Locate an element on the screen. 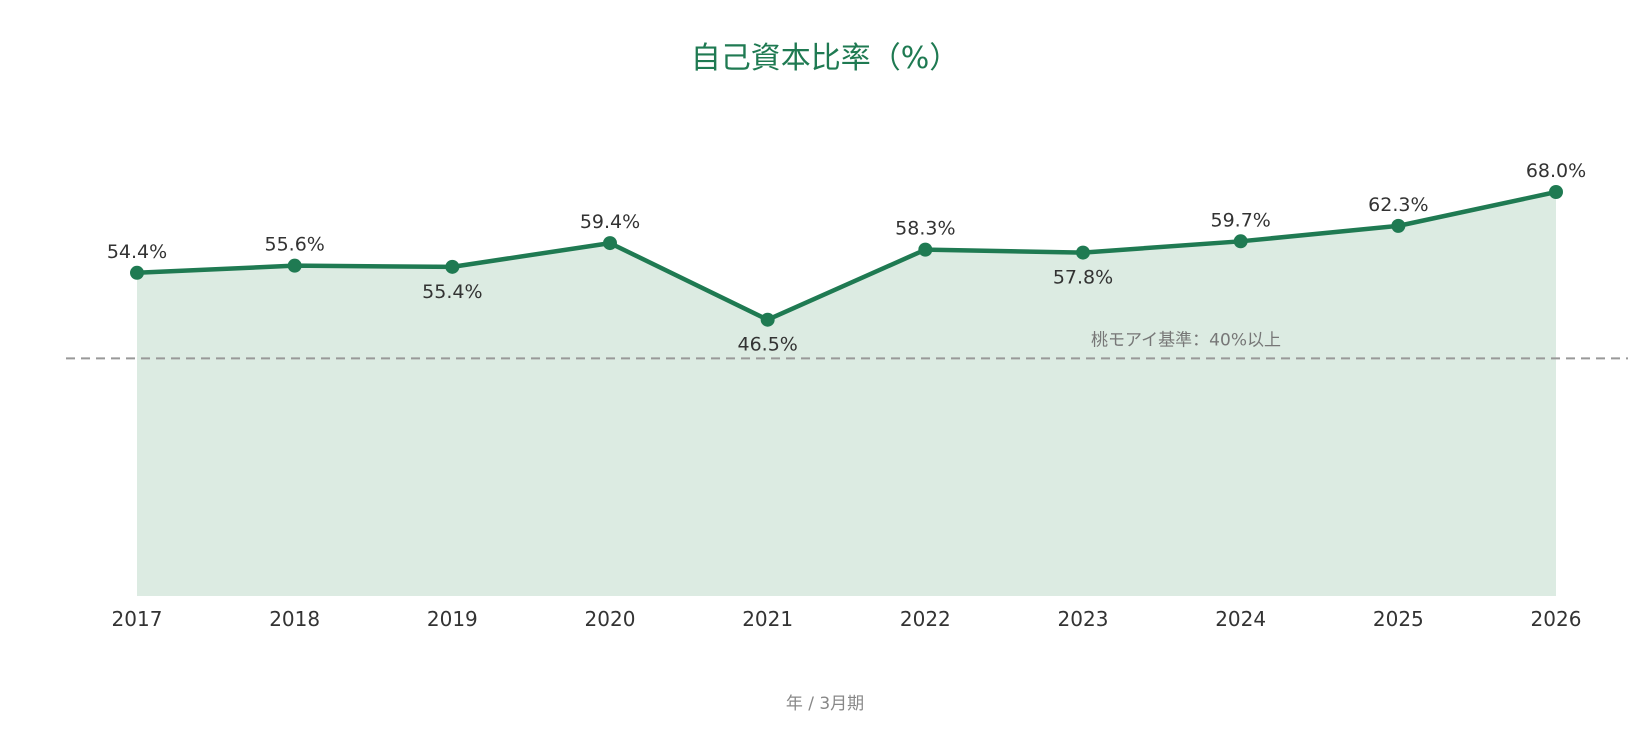 This screenshot has width=1650, height=735. reference-line-label: 桃モアイ基準：40%以上 is located at coordinates (1186, 340).